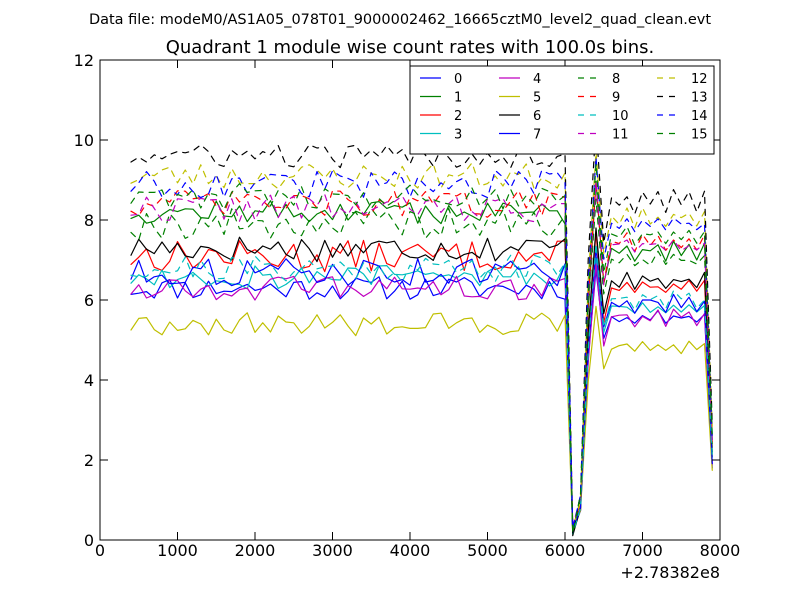 The image size is (800, 600). What do you see at coordinates (562, 110) in the screenshot?
I see `legend-box` at bounding box center [562, 110].